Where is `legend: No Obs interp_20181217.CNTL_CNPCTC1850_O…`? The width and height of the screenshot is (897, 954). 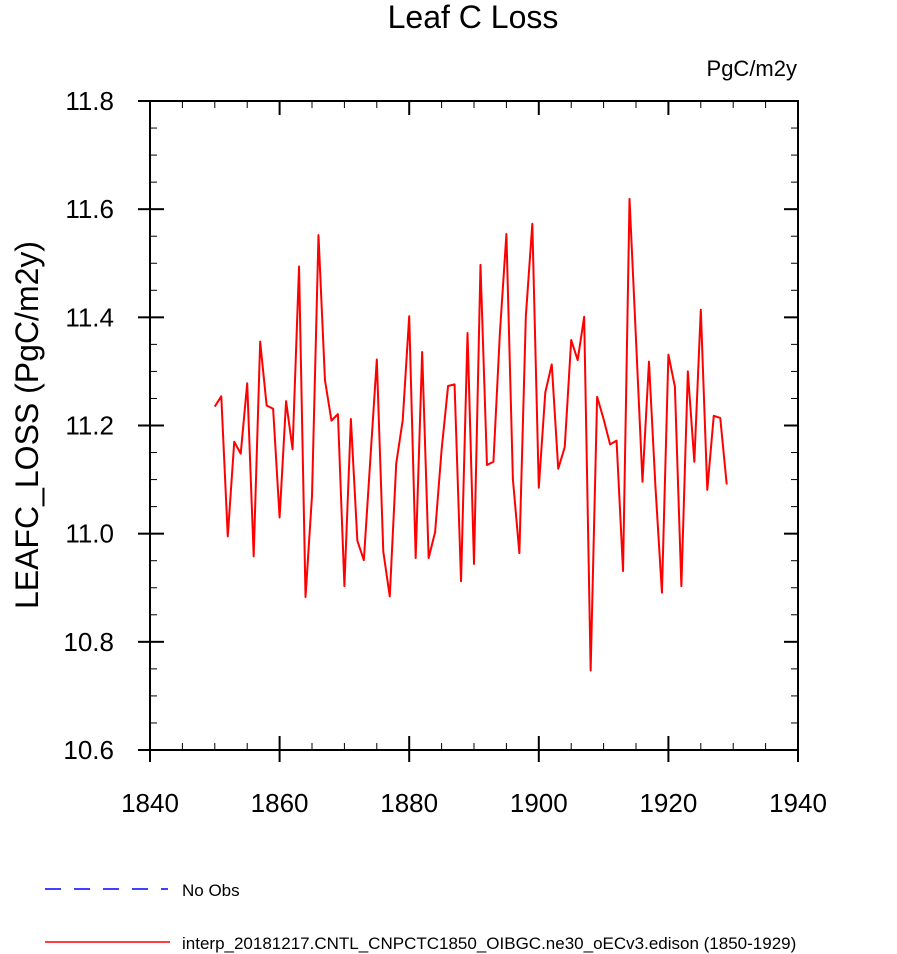
legend: No Obs interp_20181217.CNTL_CNPCTC1850_O… is located at coordinates (420, 917).